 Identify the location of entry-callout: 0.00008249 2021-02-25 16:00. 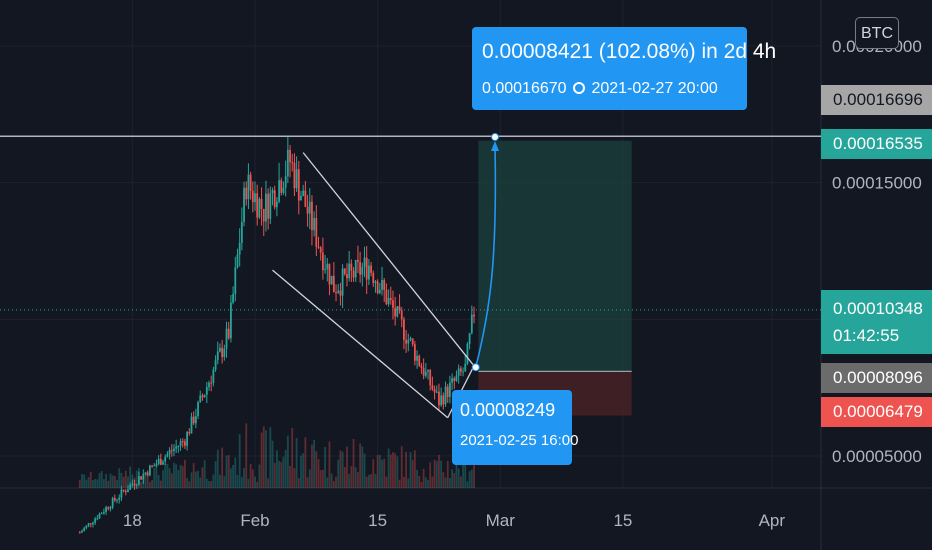
(515, 427).